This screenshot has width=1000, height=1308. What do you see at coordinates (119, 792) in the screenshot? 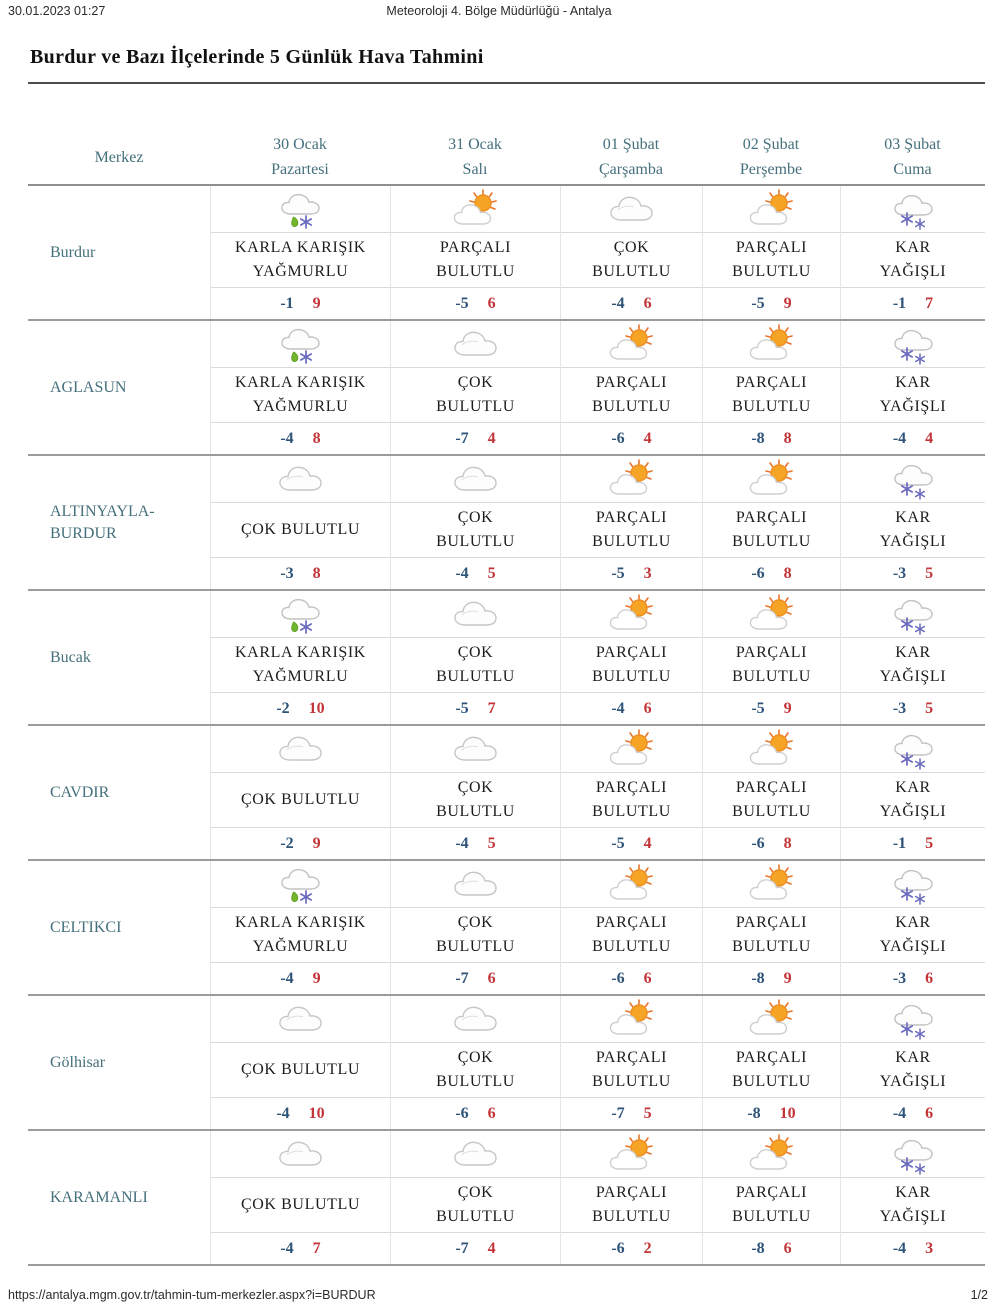
I see `city-name: CAVDIR` at bounding box center [119, 792].